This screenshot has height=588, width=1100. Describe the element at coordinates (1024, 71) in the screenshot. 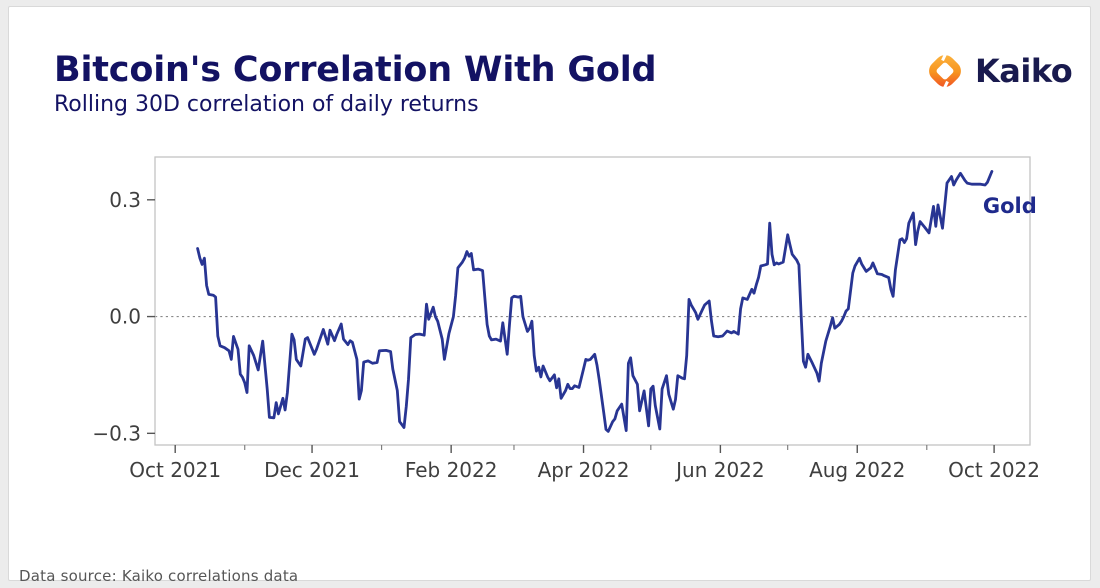

I see `kaiko-wordmark: Kaiko` at that location.